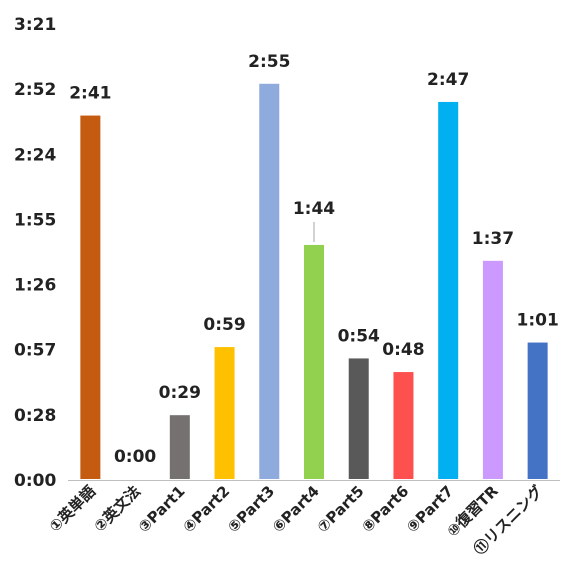  I want to click on data-label: 1:37, so click(493, 239).